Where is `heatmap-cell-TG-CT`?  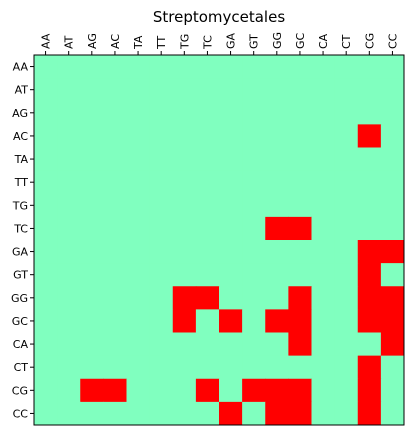
heatmap-cell-TG-CT is located at coordinates (346, 205).